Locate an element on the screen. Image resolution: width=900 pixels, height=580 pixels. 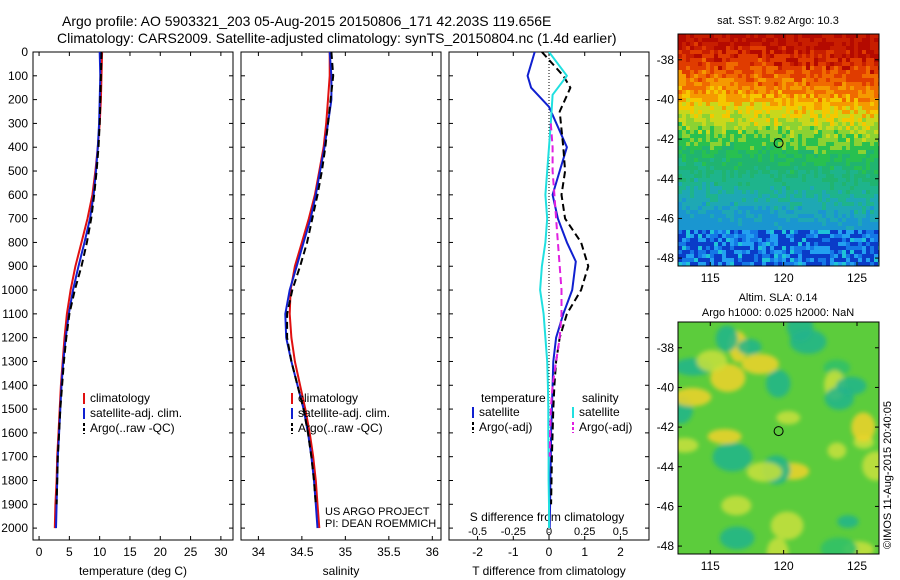
legend-label: satellite-adj. clim. is located at coordinates (136, 413).